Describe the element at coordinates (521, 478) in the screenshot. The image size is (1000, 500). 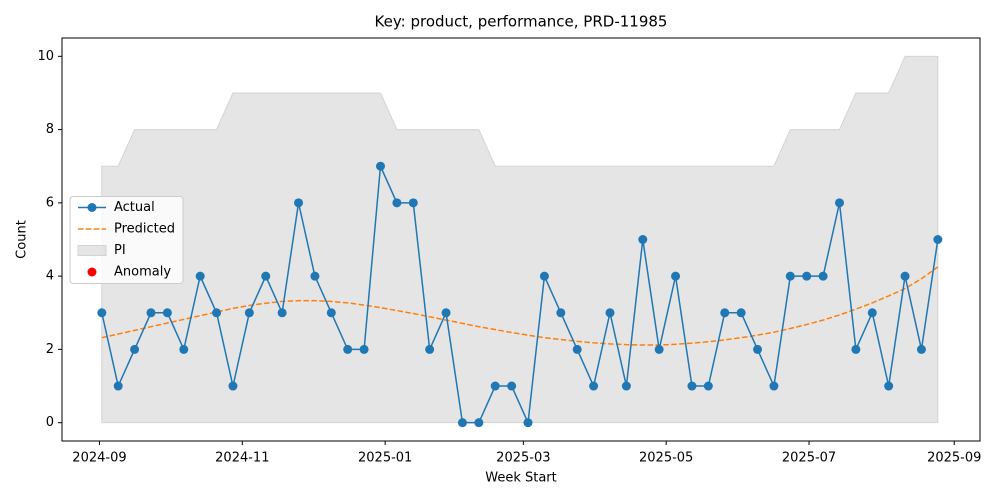
I see `x-axis-label: Week Start` at that location.